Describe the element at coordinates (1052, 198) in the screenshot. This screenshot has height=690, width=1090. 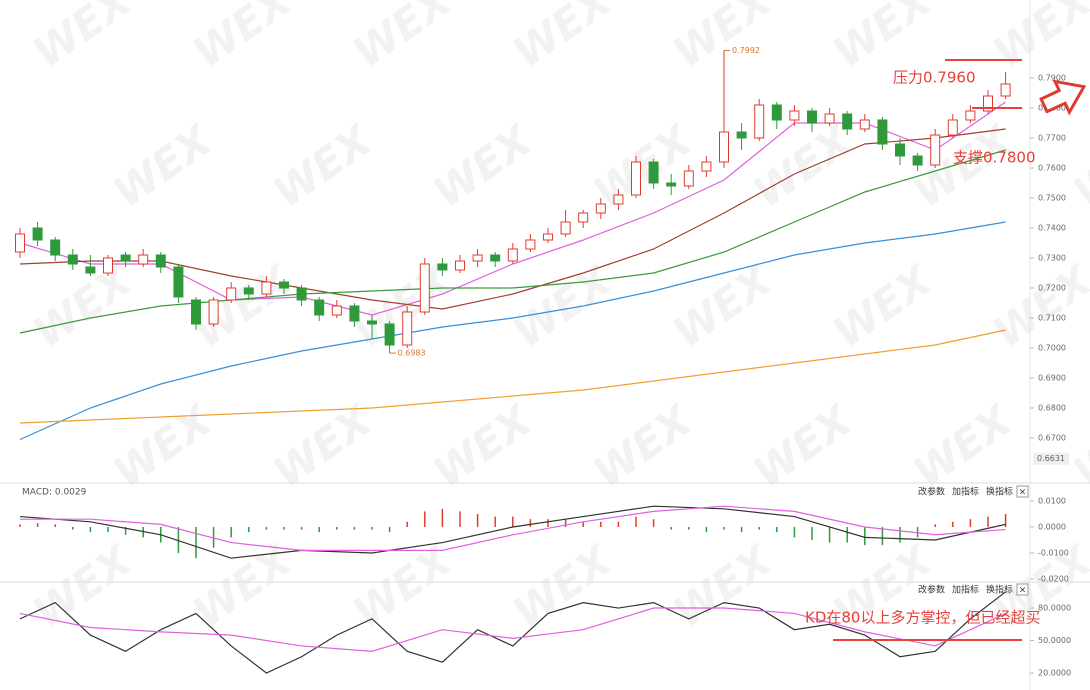
I see `y-tick-label: 0.7500` at that location.